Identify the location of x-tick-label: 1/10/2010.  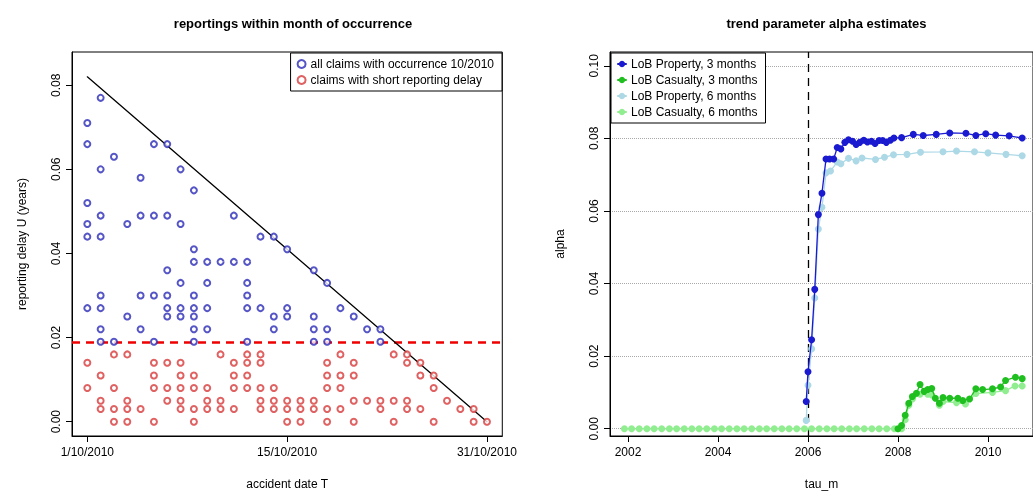
(87, 452).